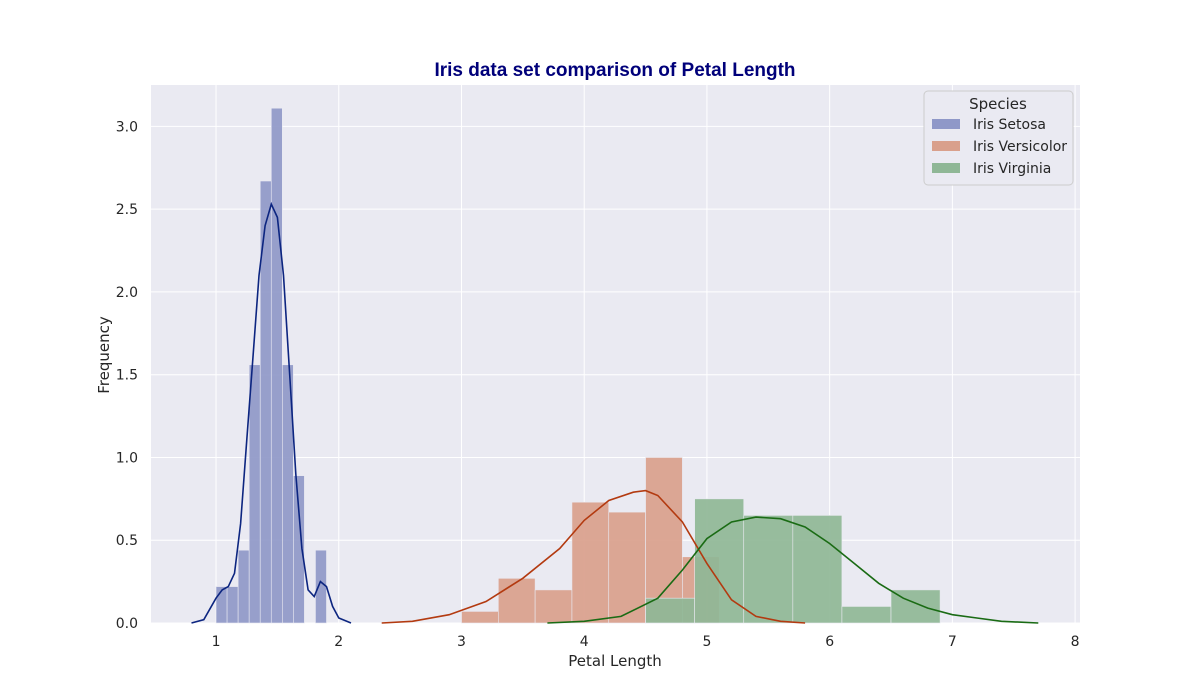 The width and height of the screenshot is (1200, 700). Describe the element at coordinates (614, 70) in the screenshot. I see `chart-title: Iris data set comparison of Petal Length` at that location.